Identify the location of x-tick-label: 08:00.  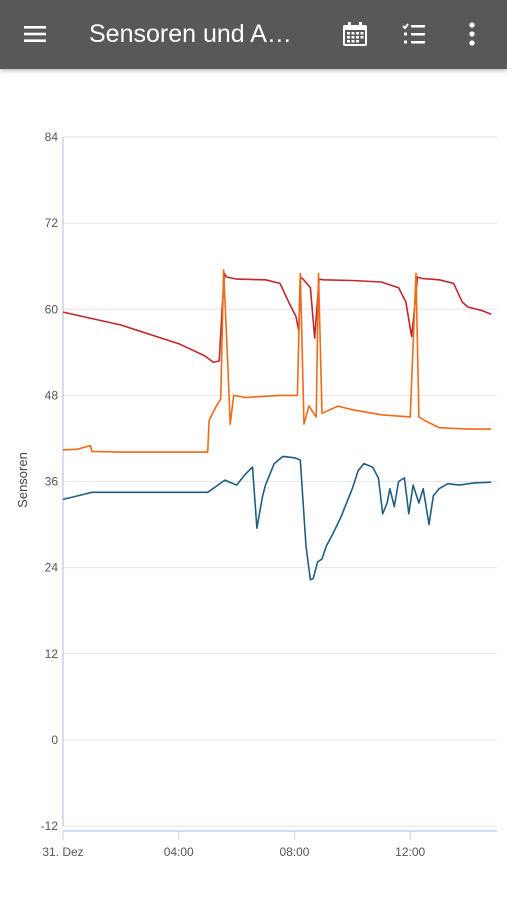
(294, 852).